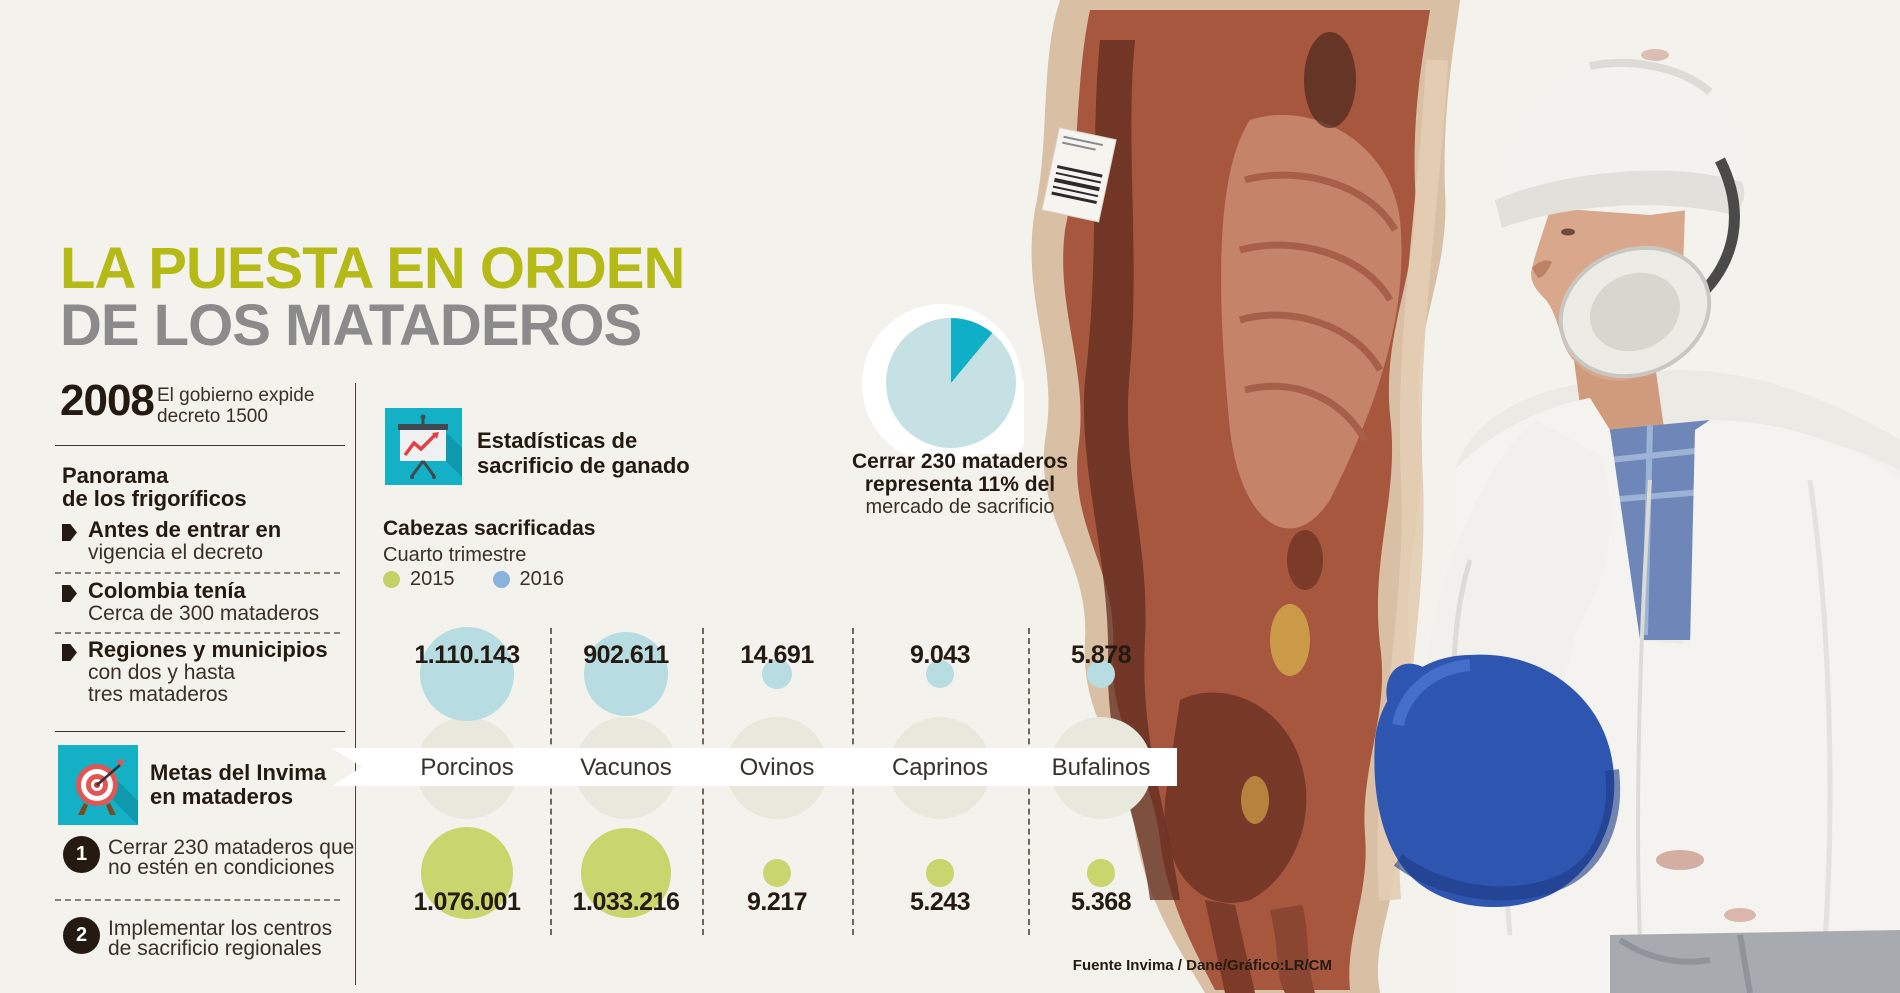 Image resolution: width=1900 pixels, height=993 pixels. What do you see at coordinates (542, 579) in the screenshot?
I see `legend-label-2016: 2016` at bounding box center [542, 579].